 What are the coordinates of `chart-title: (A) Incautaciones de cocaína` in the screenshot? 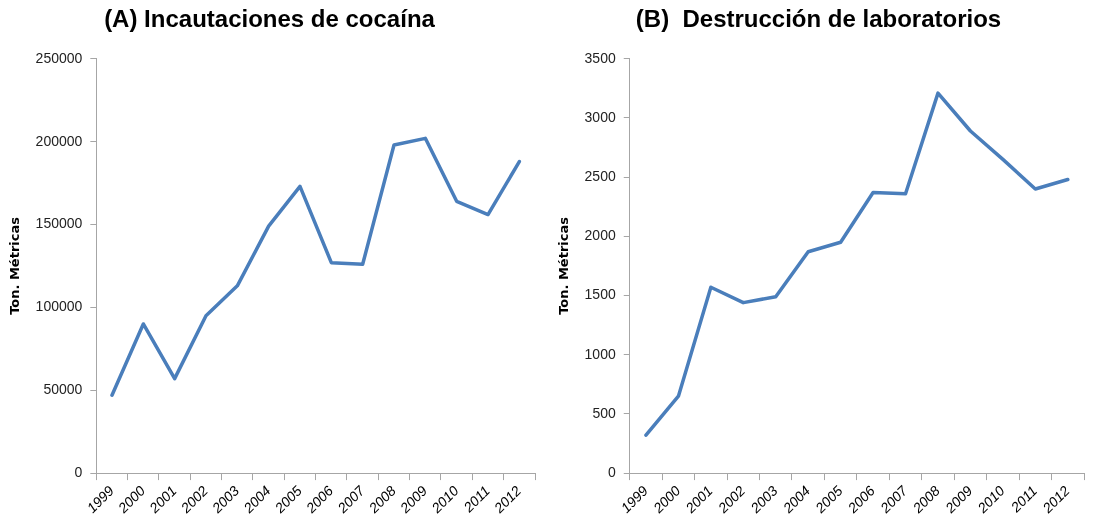 It's located at (270, 19).